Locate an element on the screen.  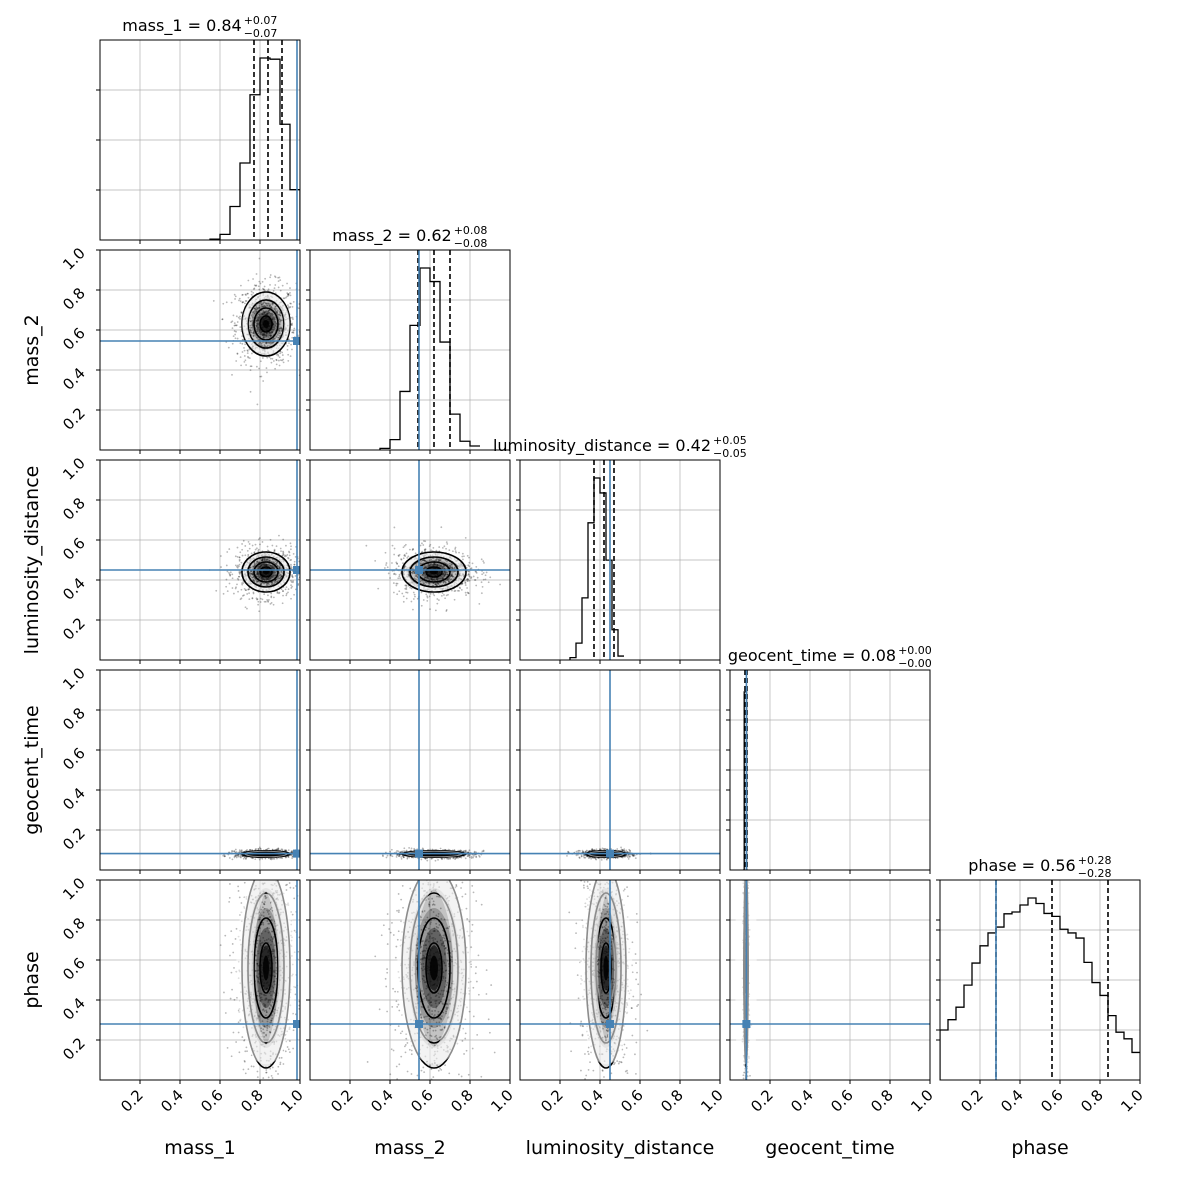
histogram-phase is located at coordinates (1040, 988).